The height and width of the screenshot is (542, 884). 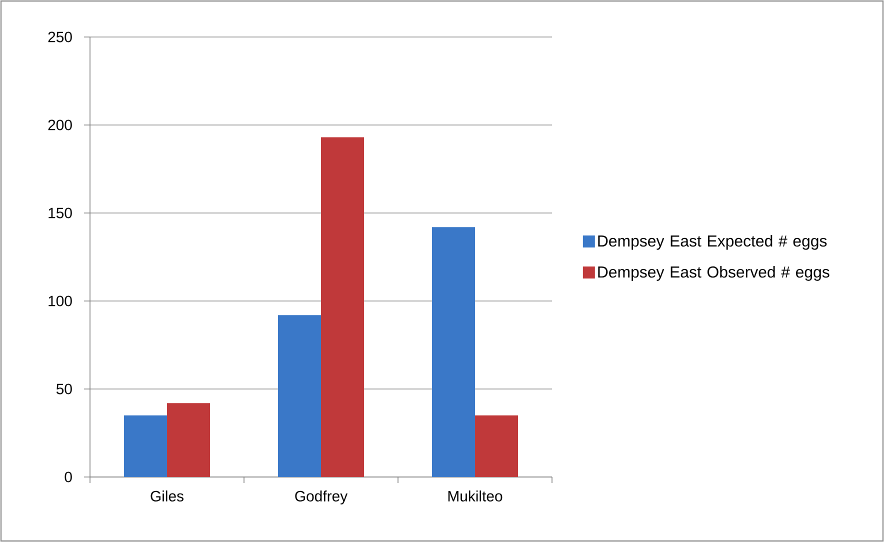 What do you see at coordinates (167, 496) in the screenshot?
I see `x-tick-label: Giles` at bounding box center [167, 496].